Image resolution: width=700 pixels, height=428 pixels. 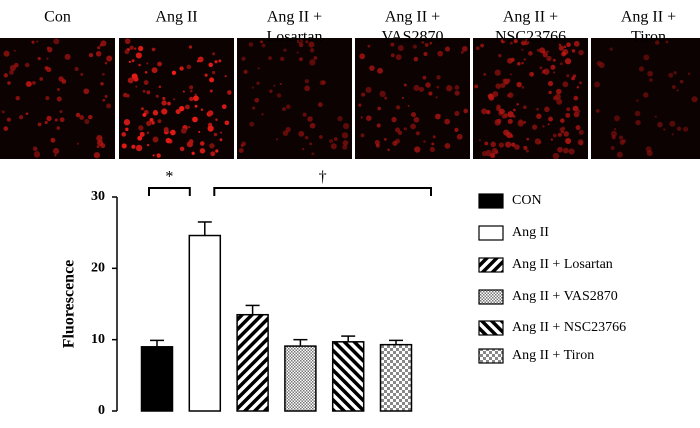 I want to click on y-axis-label: Fluorescence, so click(x=69, y=304).